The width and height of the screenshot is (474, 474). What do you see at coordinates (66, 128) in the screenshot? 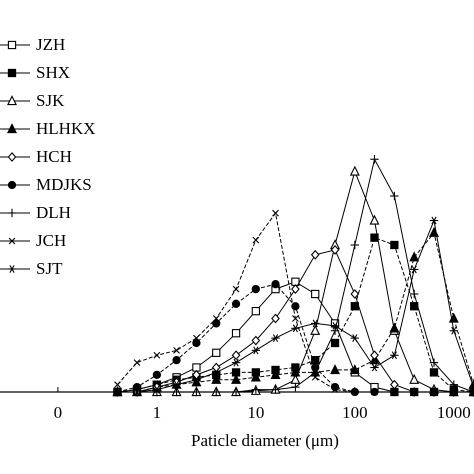
I see `legend-label: HLHKX` at bounding box center [66, 128].